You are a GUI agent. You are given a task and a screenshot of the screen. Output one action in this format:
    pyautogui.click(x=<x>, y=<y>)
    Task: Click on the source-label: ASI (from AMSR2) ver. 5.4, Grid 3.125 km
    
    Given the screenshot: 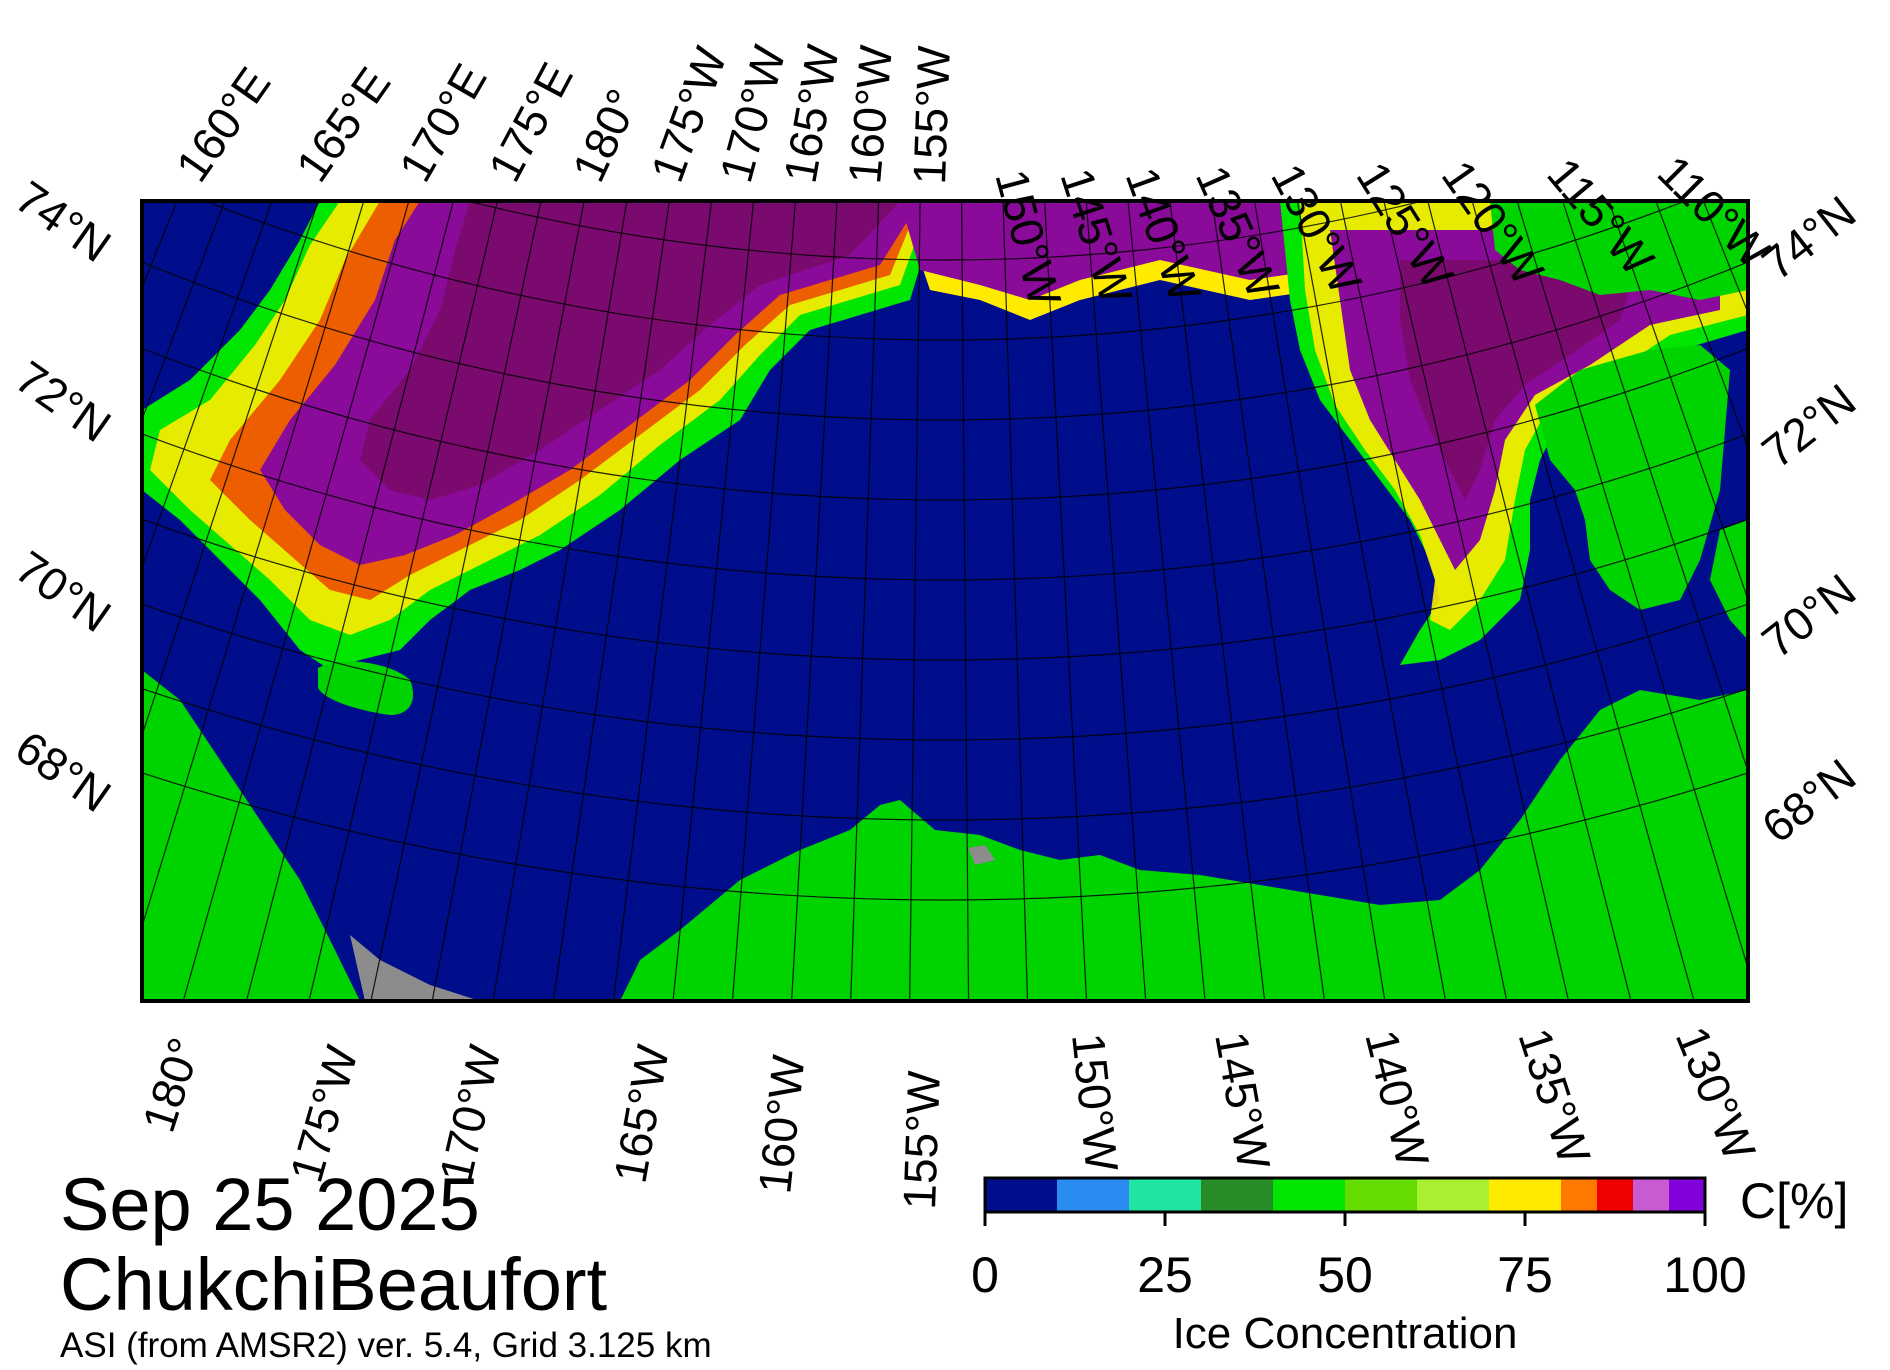 What is the action you would take?
    pyautogui.click(x=386, y=1345)
    